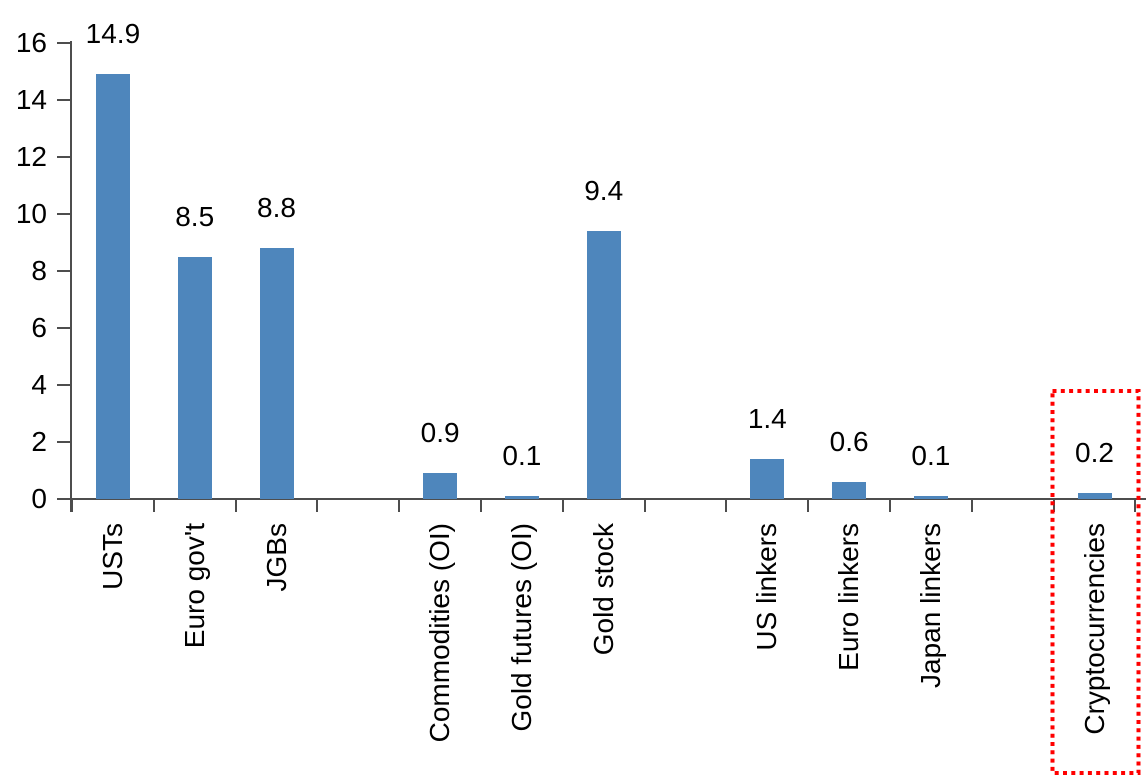 The height and width of the screenshot is (780, 1146). Describe the element at coordinates (39, 498) in the screenshot. I see `y-tick-label: 0` at that location.